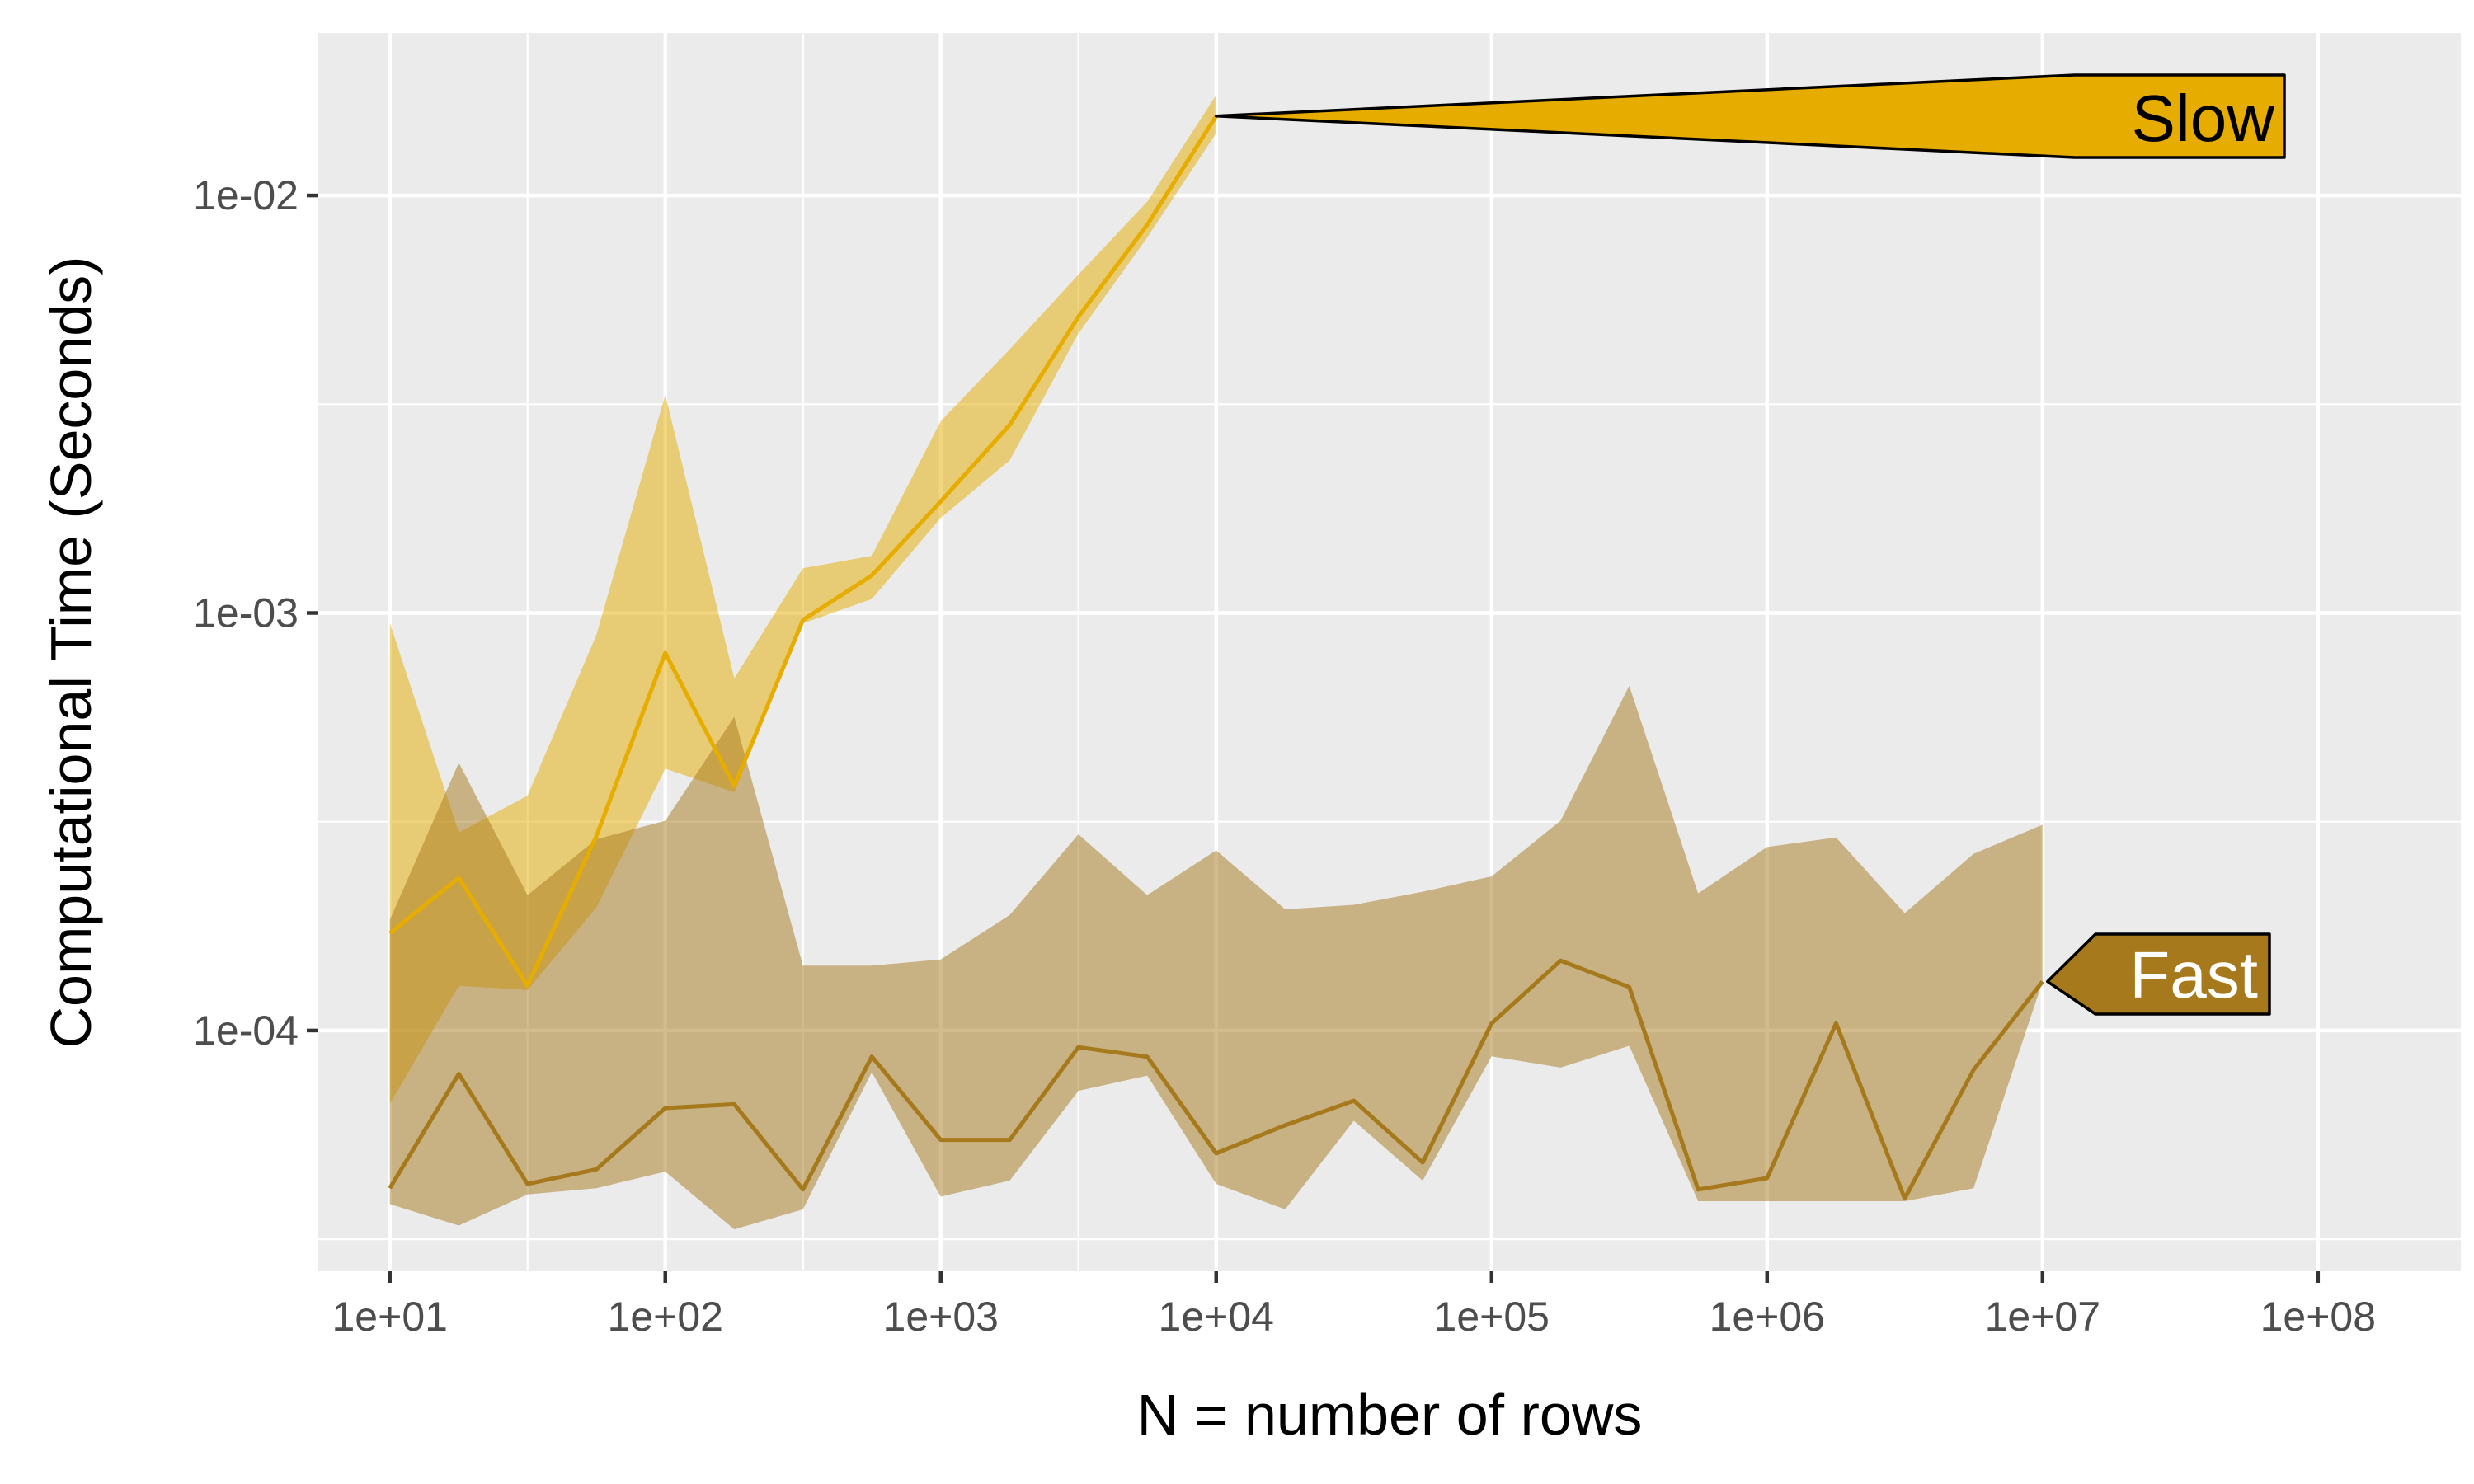 The height and width of the screenshot is (1484, 2474). Describe the element at coordinates (246, 1030) in the screenshot. I see `y-tick-label: 1e-04` at that location.